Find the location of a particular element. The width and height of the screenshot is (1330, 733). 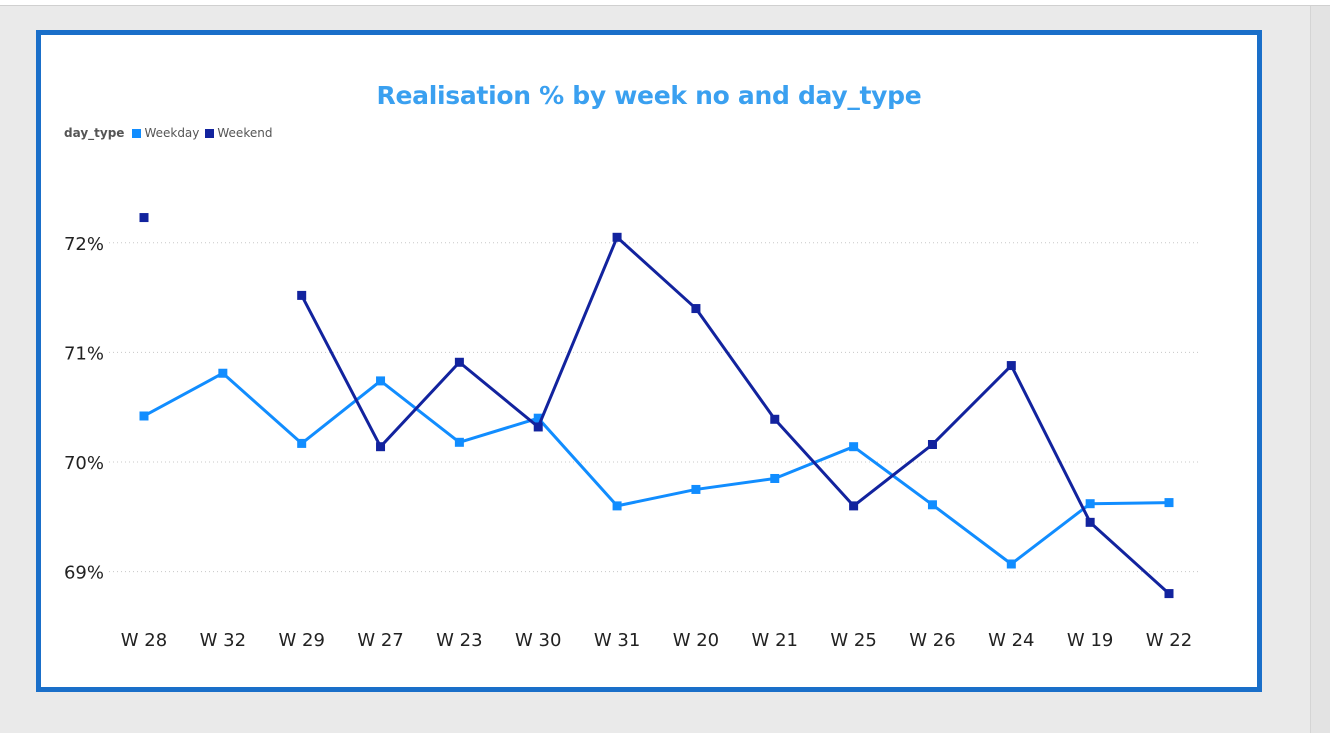

top-toolbar-strip is located at coordinates (665, 3).